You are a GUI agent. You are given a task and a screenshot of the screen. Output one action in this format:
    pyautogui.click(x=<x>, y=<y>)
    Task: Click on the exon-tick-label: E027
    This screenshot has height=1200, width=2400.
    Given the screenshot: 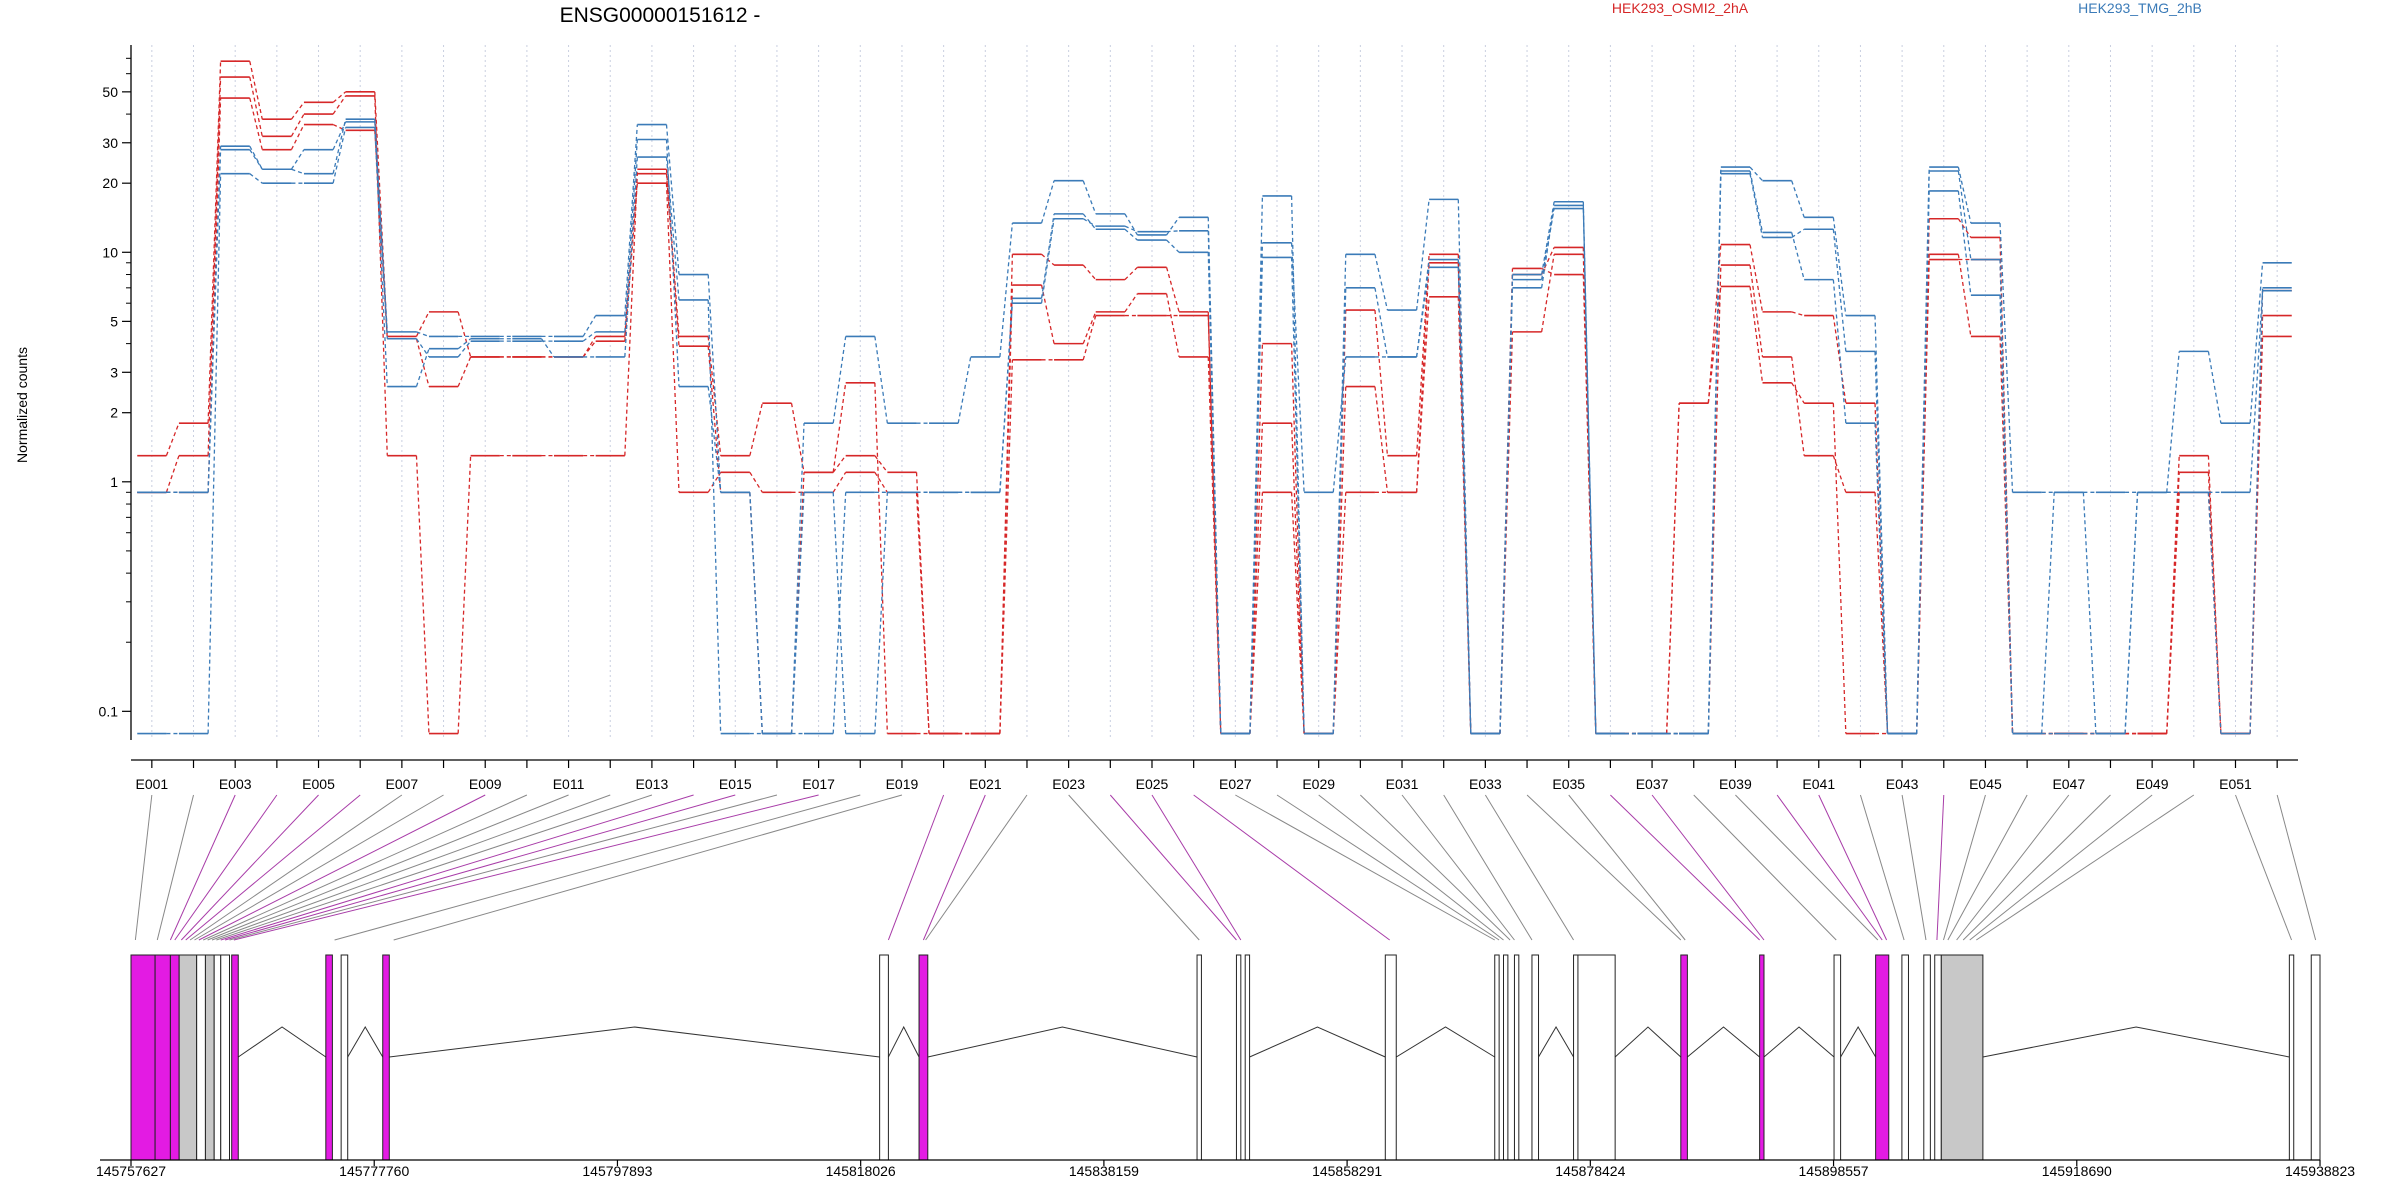 What is the action you would take?
    pyautogui.click(x=1235, y=784)
    